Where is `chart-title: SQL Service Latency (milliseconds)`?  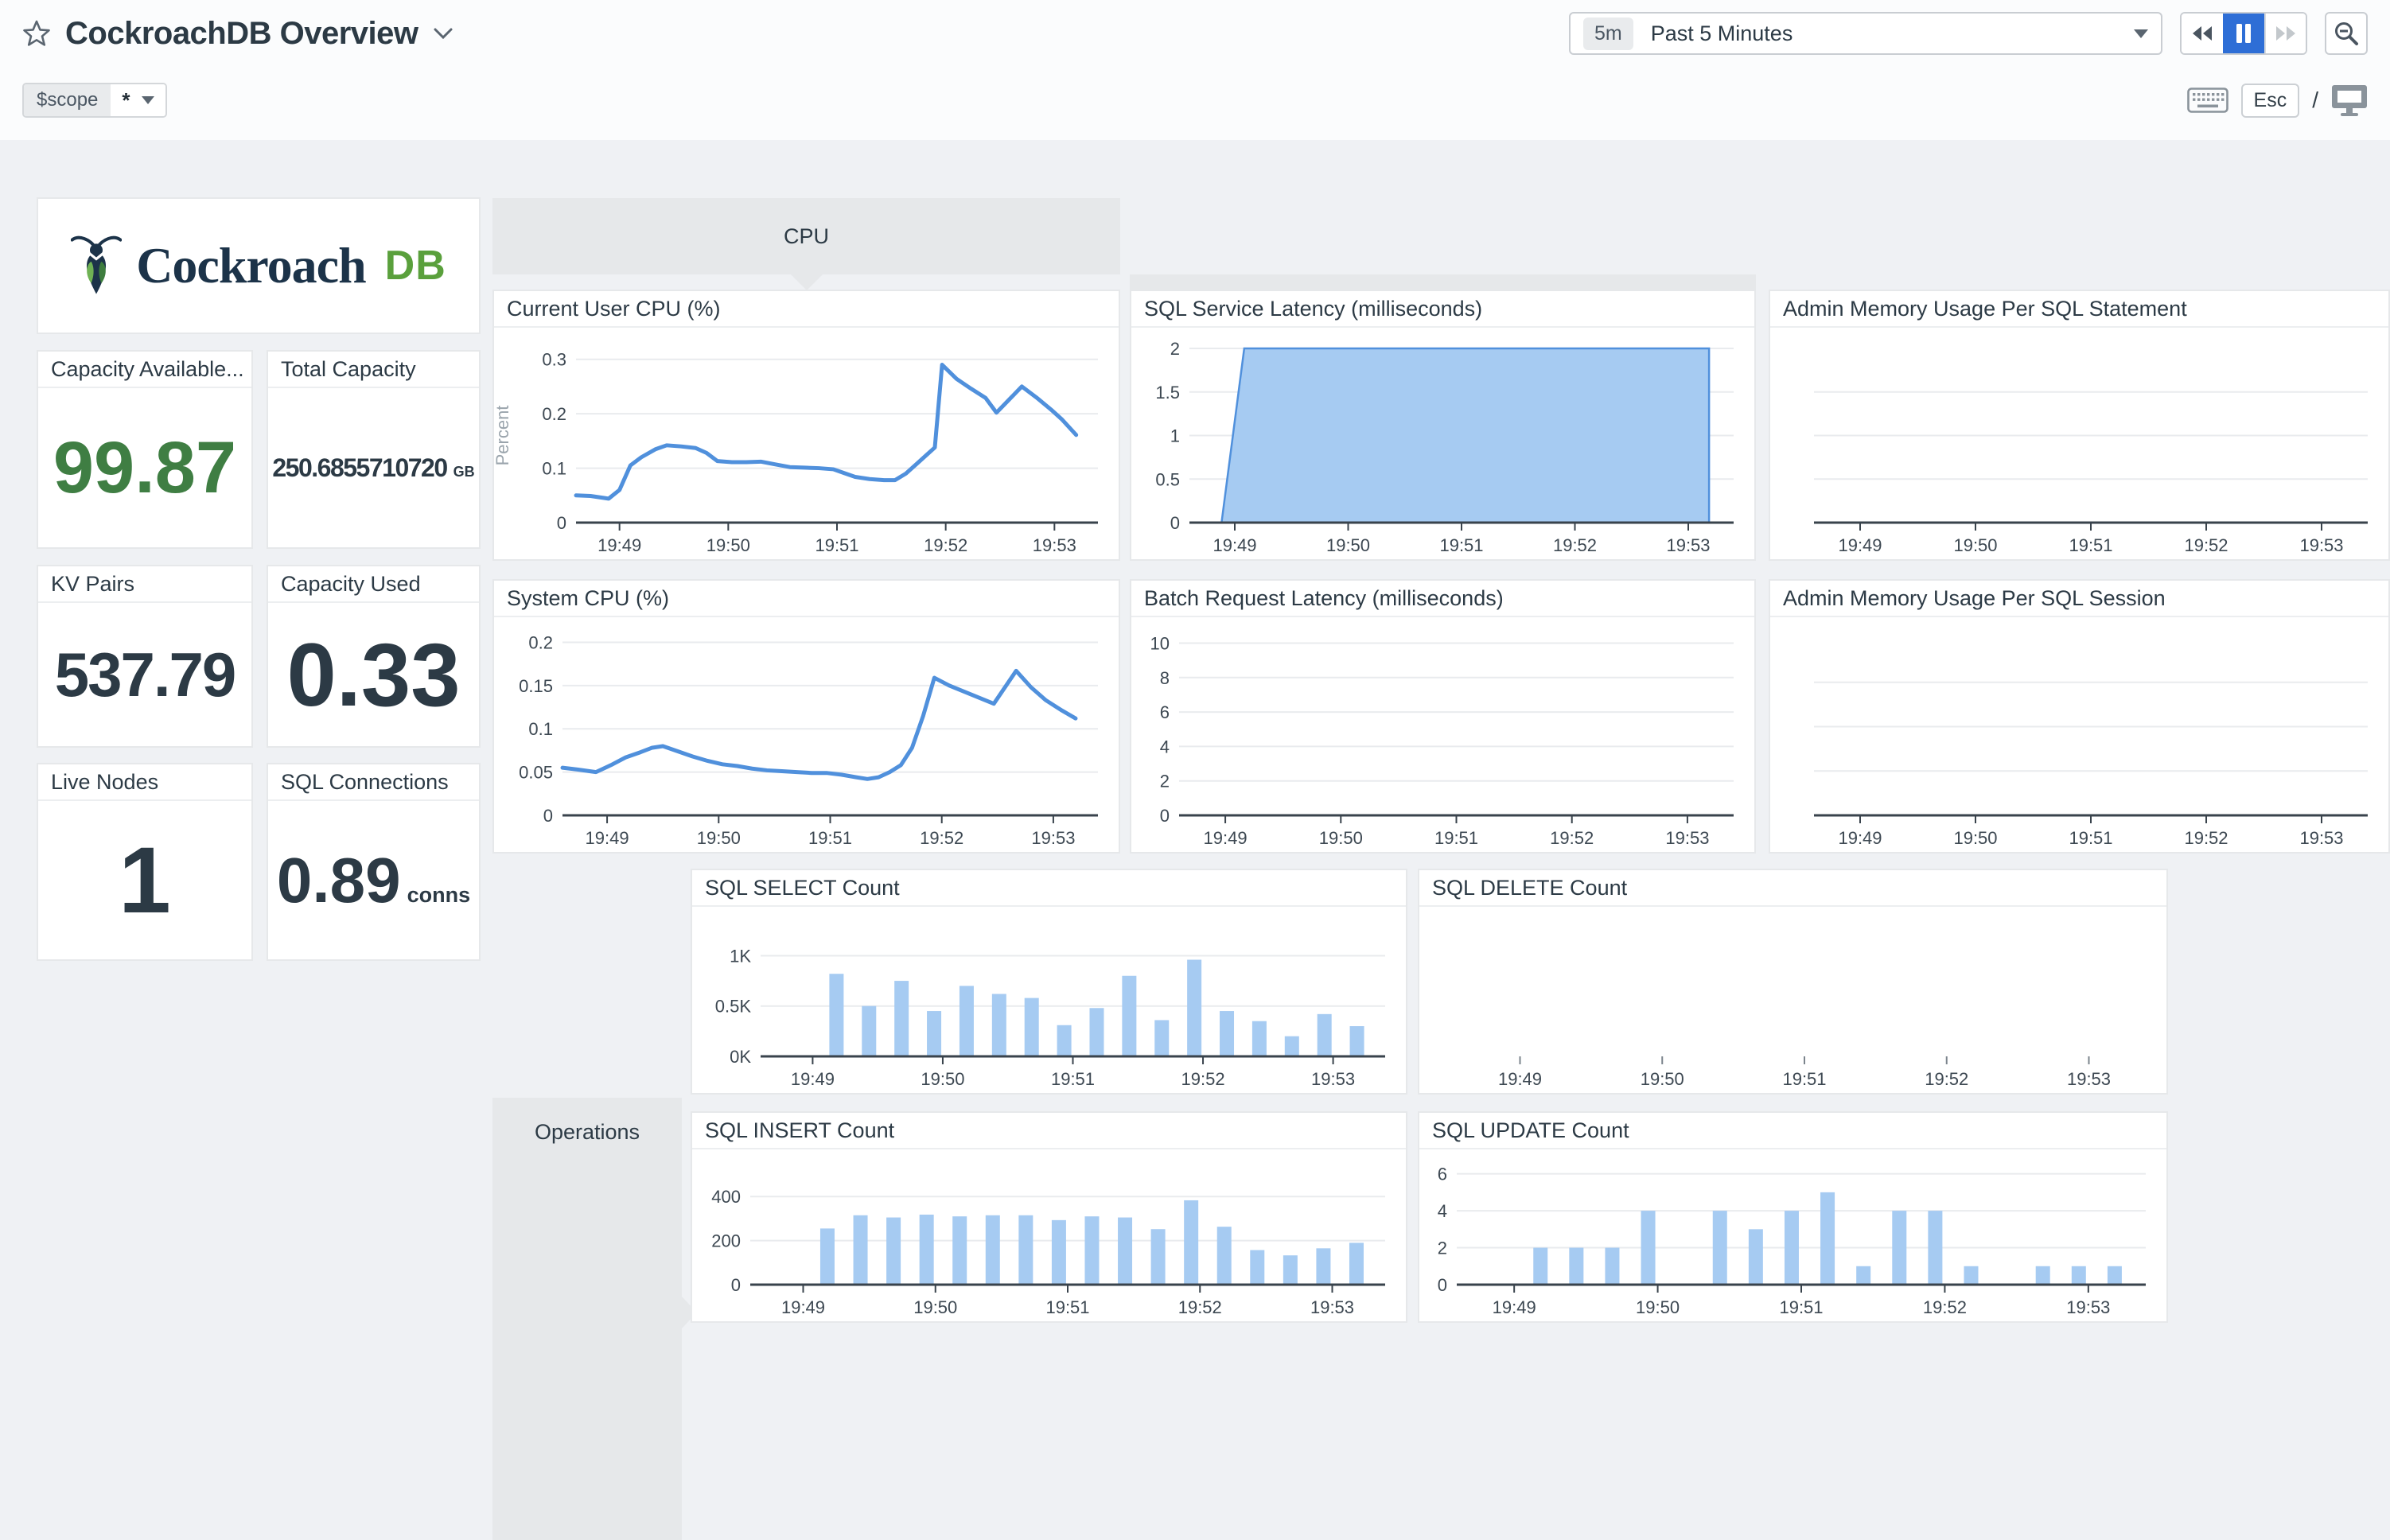
chart-title: SQL Service Latency (milliseconds) is located at coordinates (1442, 309).